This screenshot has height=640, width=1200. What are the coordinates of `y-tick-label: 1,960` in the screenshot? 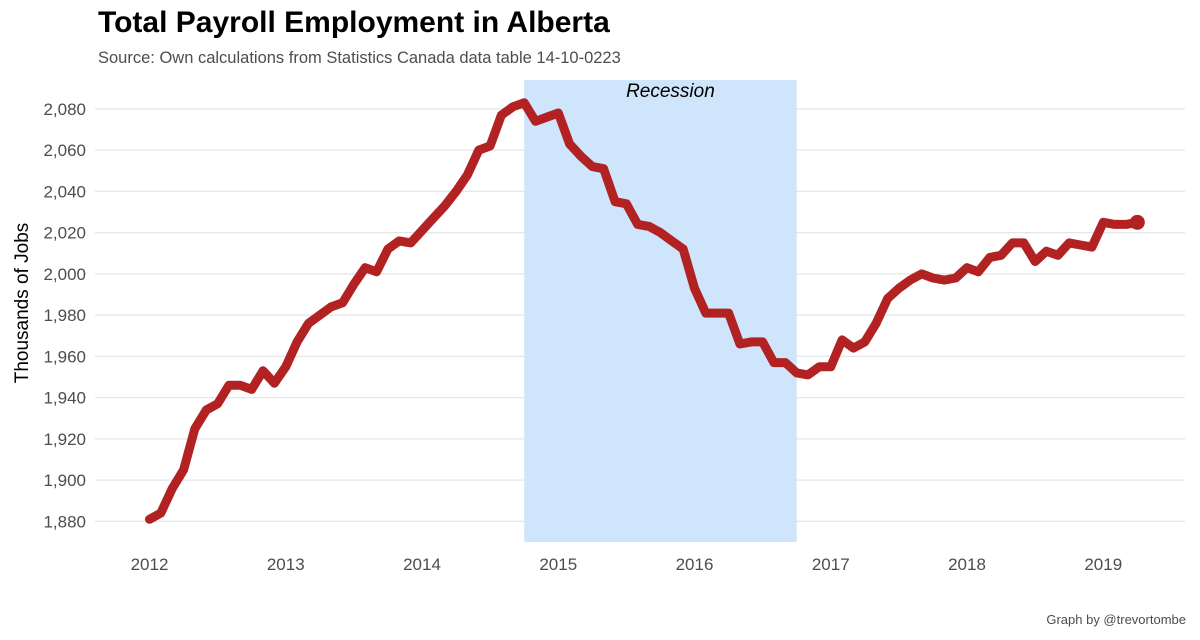 It's located at (64, 356).